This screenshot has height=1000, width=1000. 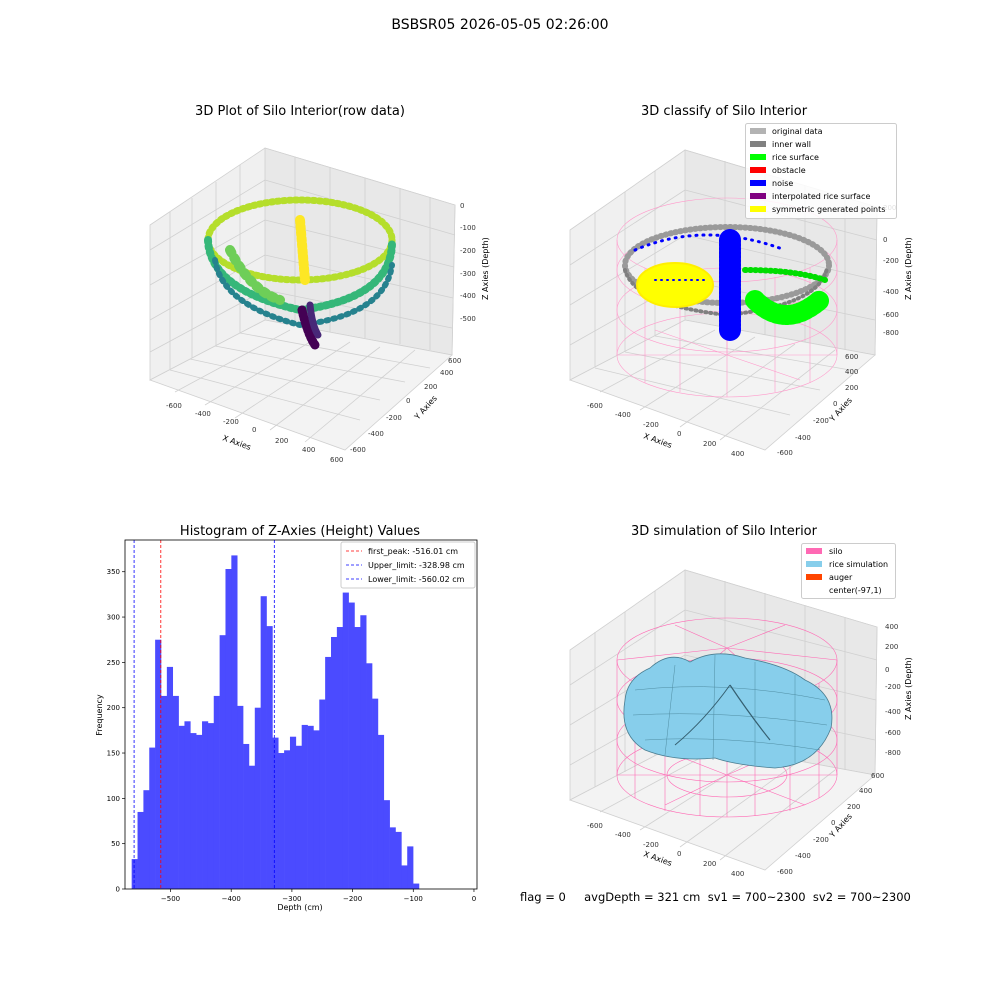 I want to click on sim-z-tick: -400, so click(x=893, y=712).